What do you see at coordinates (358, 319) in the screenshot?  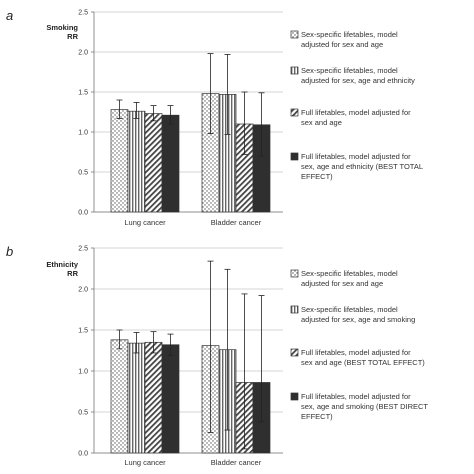 I see `legend-label: adjusted for sex, age and smoking` at bounding box center [358, 319].